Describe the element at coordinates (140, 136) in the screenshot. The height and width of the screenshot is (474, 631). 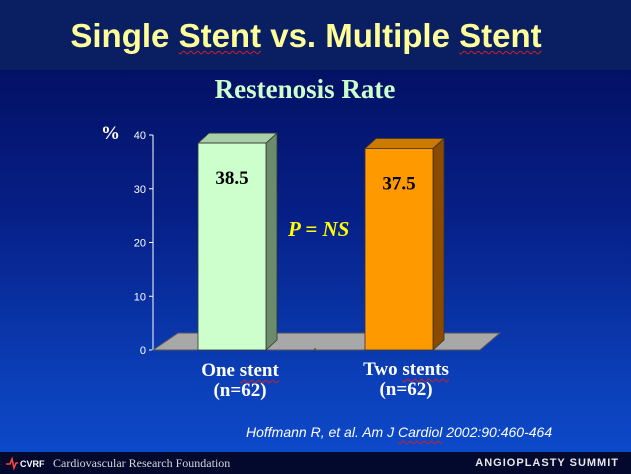
I see `y-tick-label: 40` at that location.